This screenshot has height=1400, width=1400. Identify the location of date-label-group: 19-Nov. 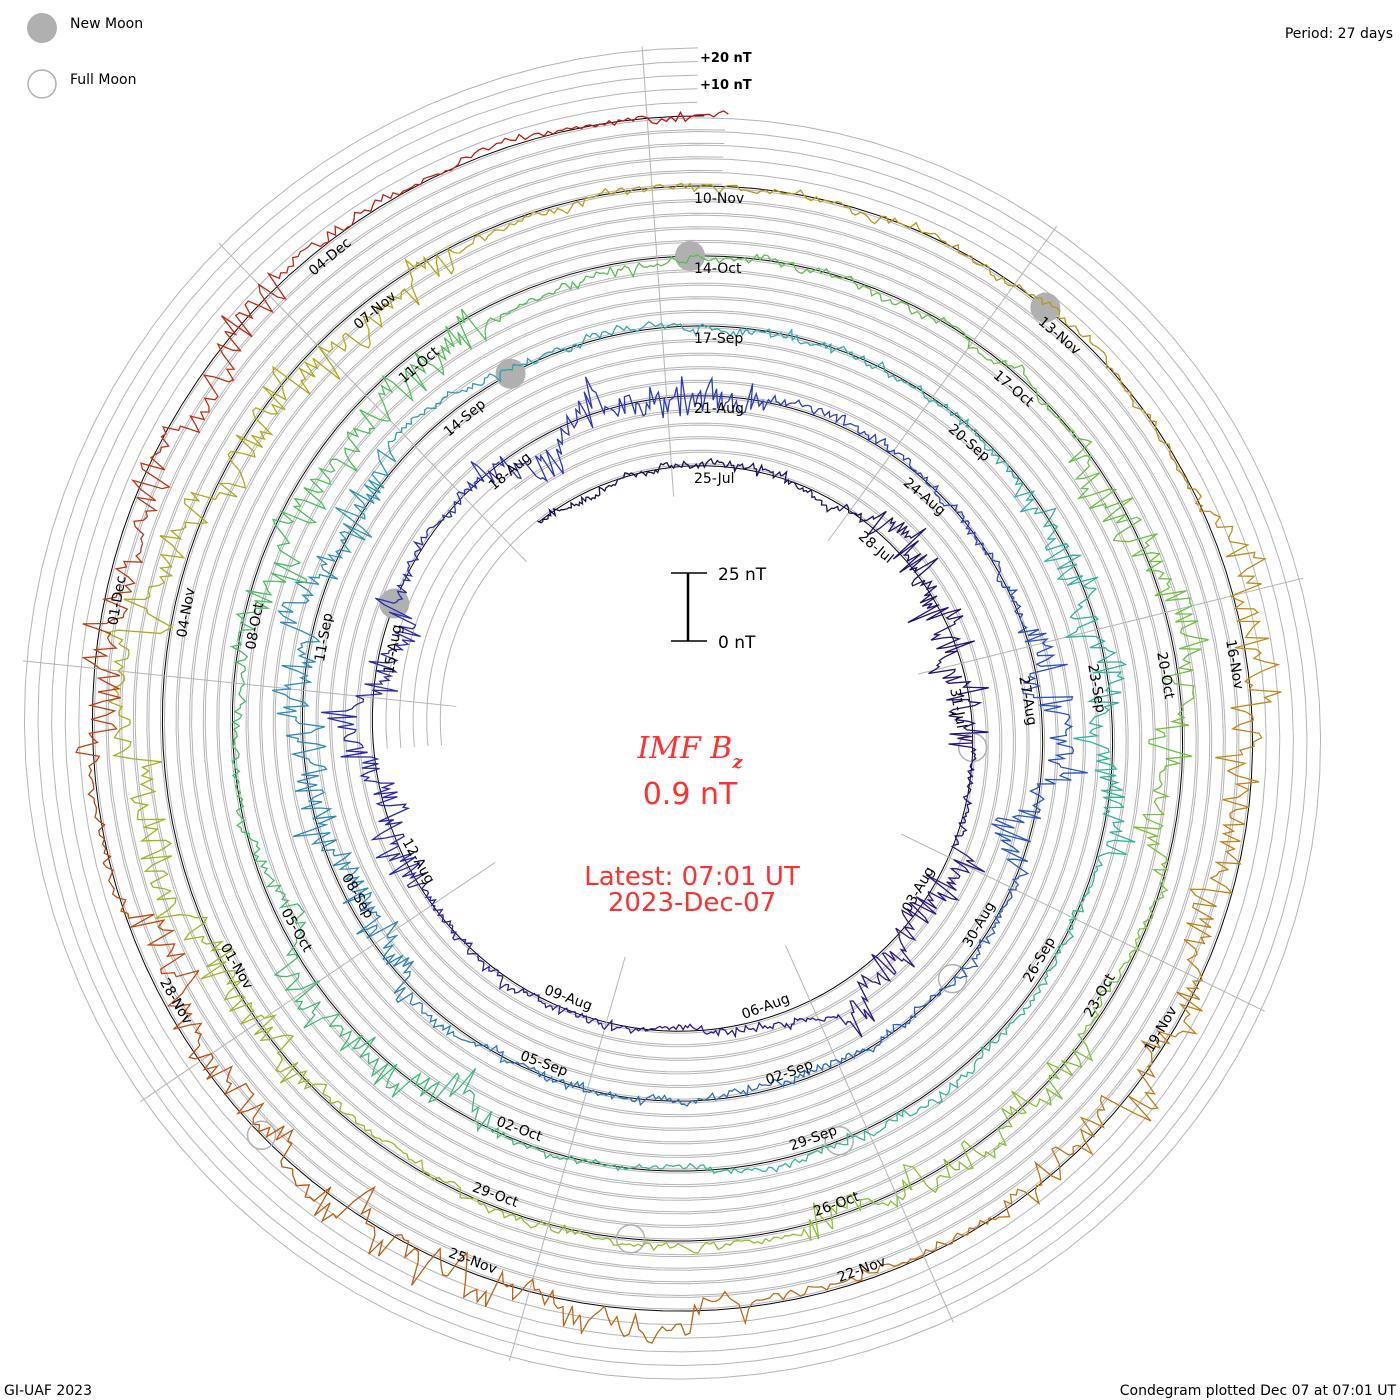
(1161, 1029).